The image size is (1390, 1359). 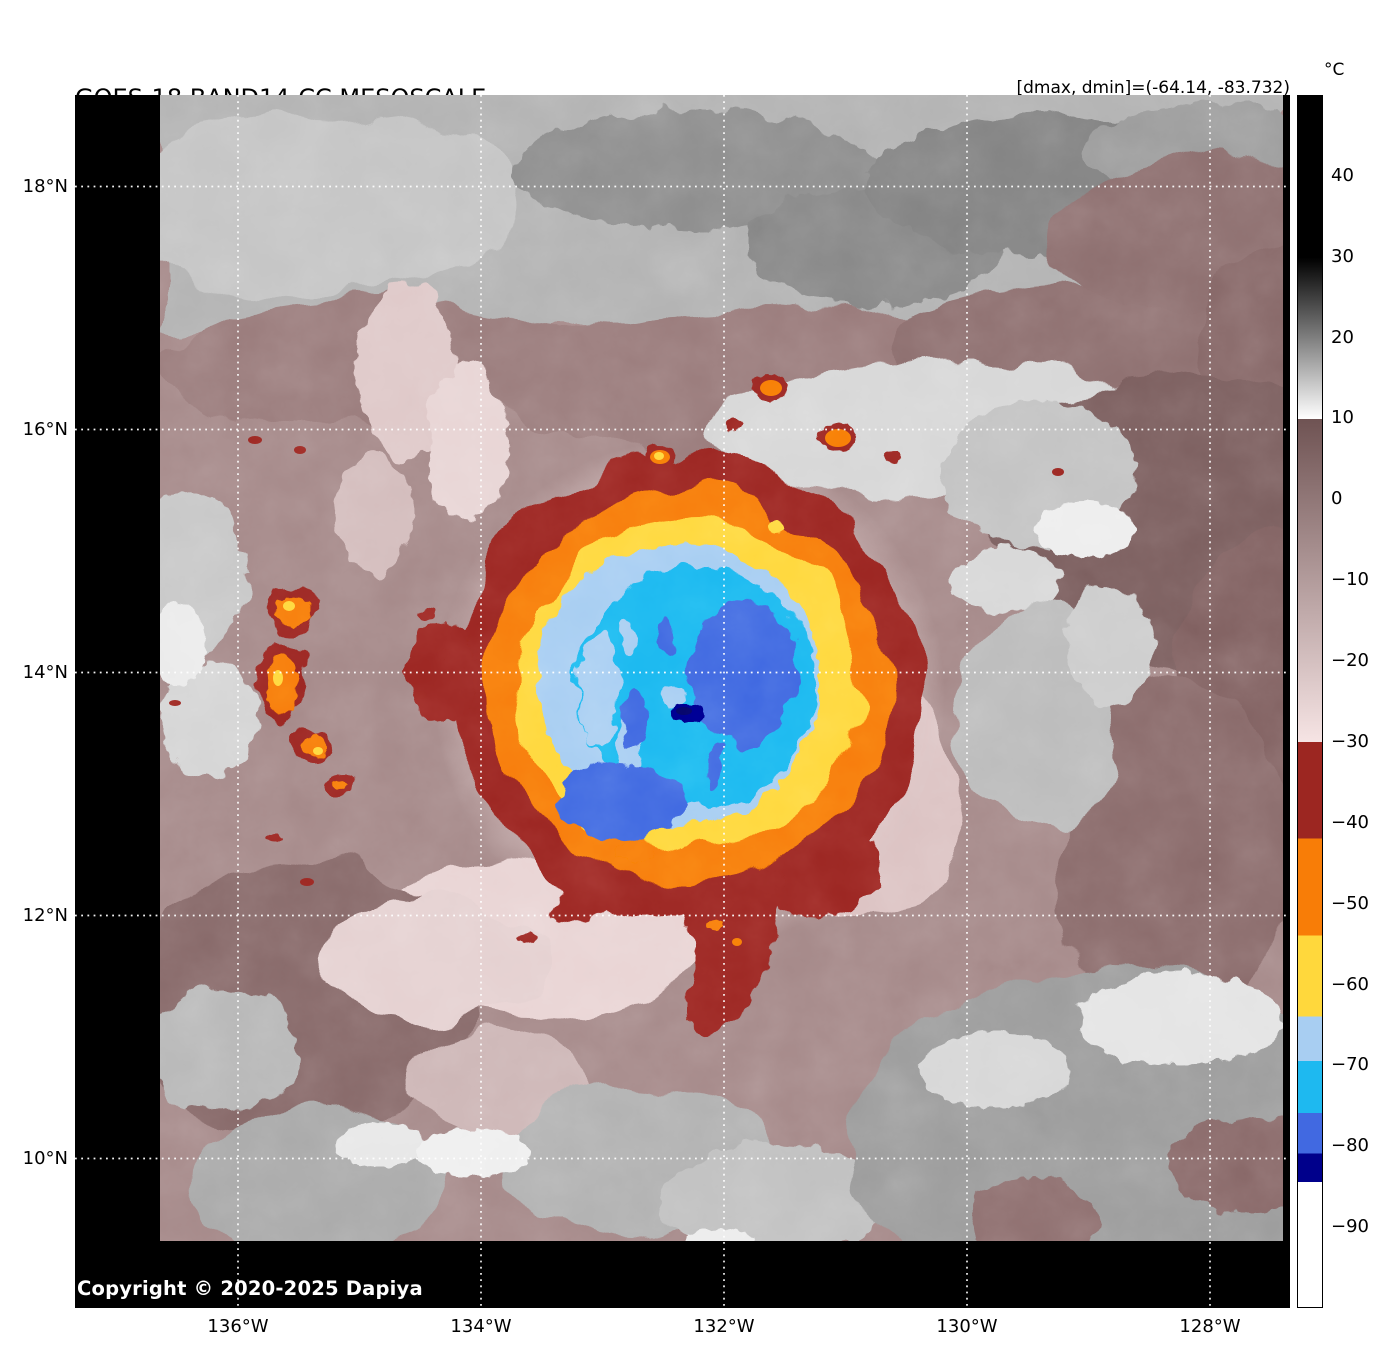 I want to click on colorbar-tick-label: −10, so click(x=1350, y=580).